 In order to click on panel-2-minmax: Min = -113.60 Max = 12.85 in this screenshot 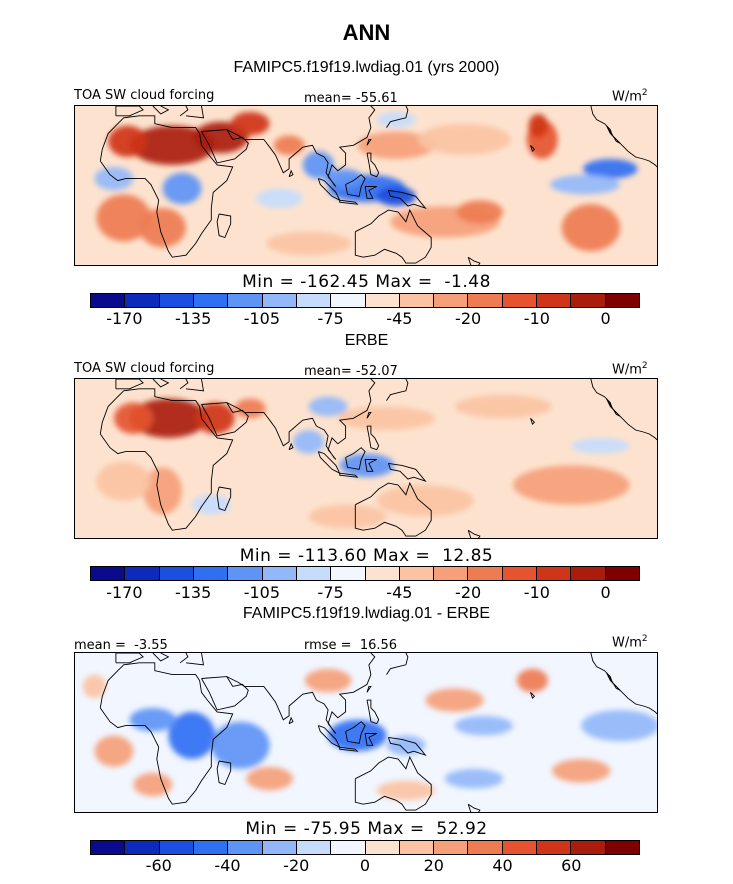, I will do `click(366, 556)`.